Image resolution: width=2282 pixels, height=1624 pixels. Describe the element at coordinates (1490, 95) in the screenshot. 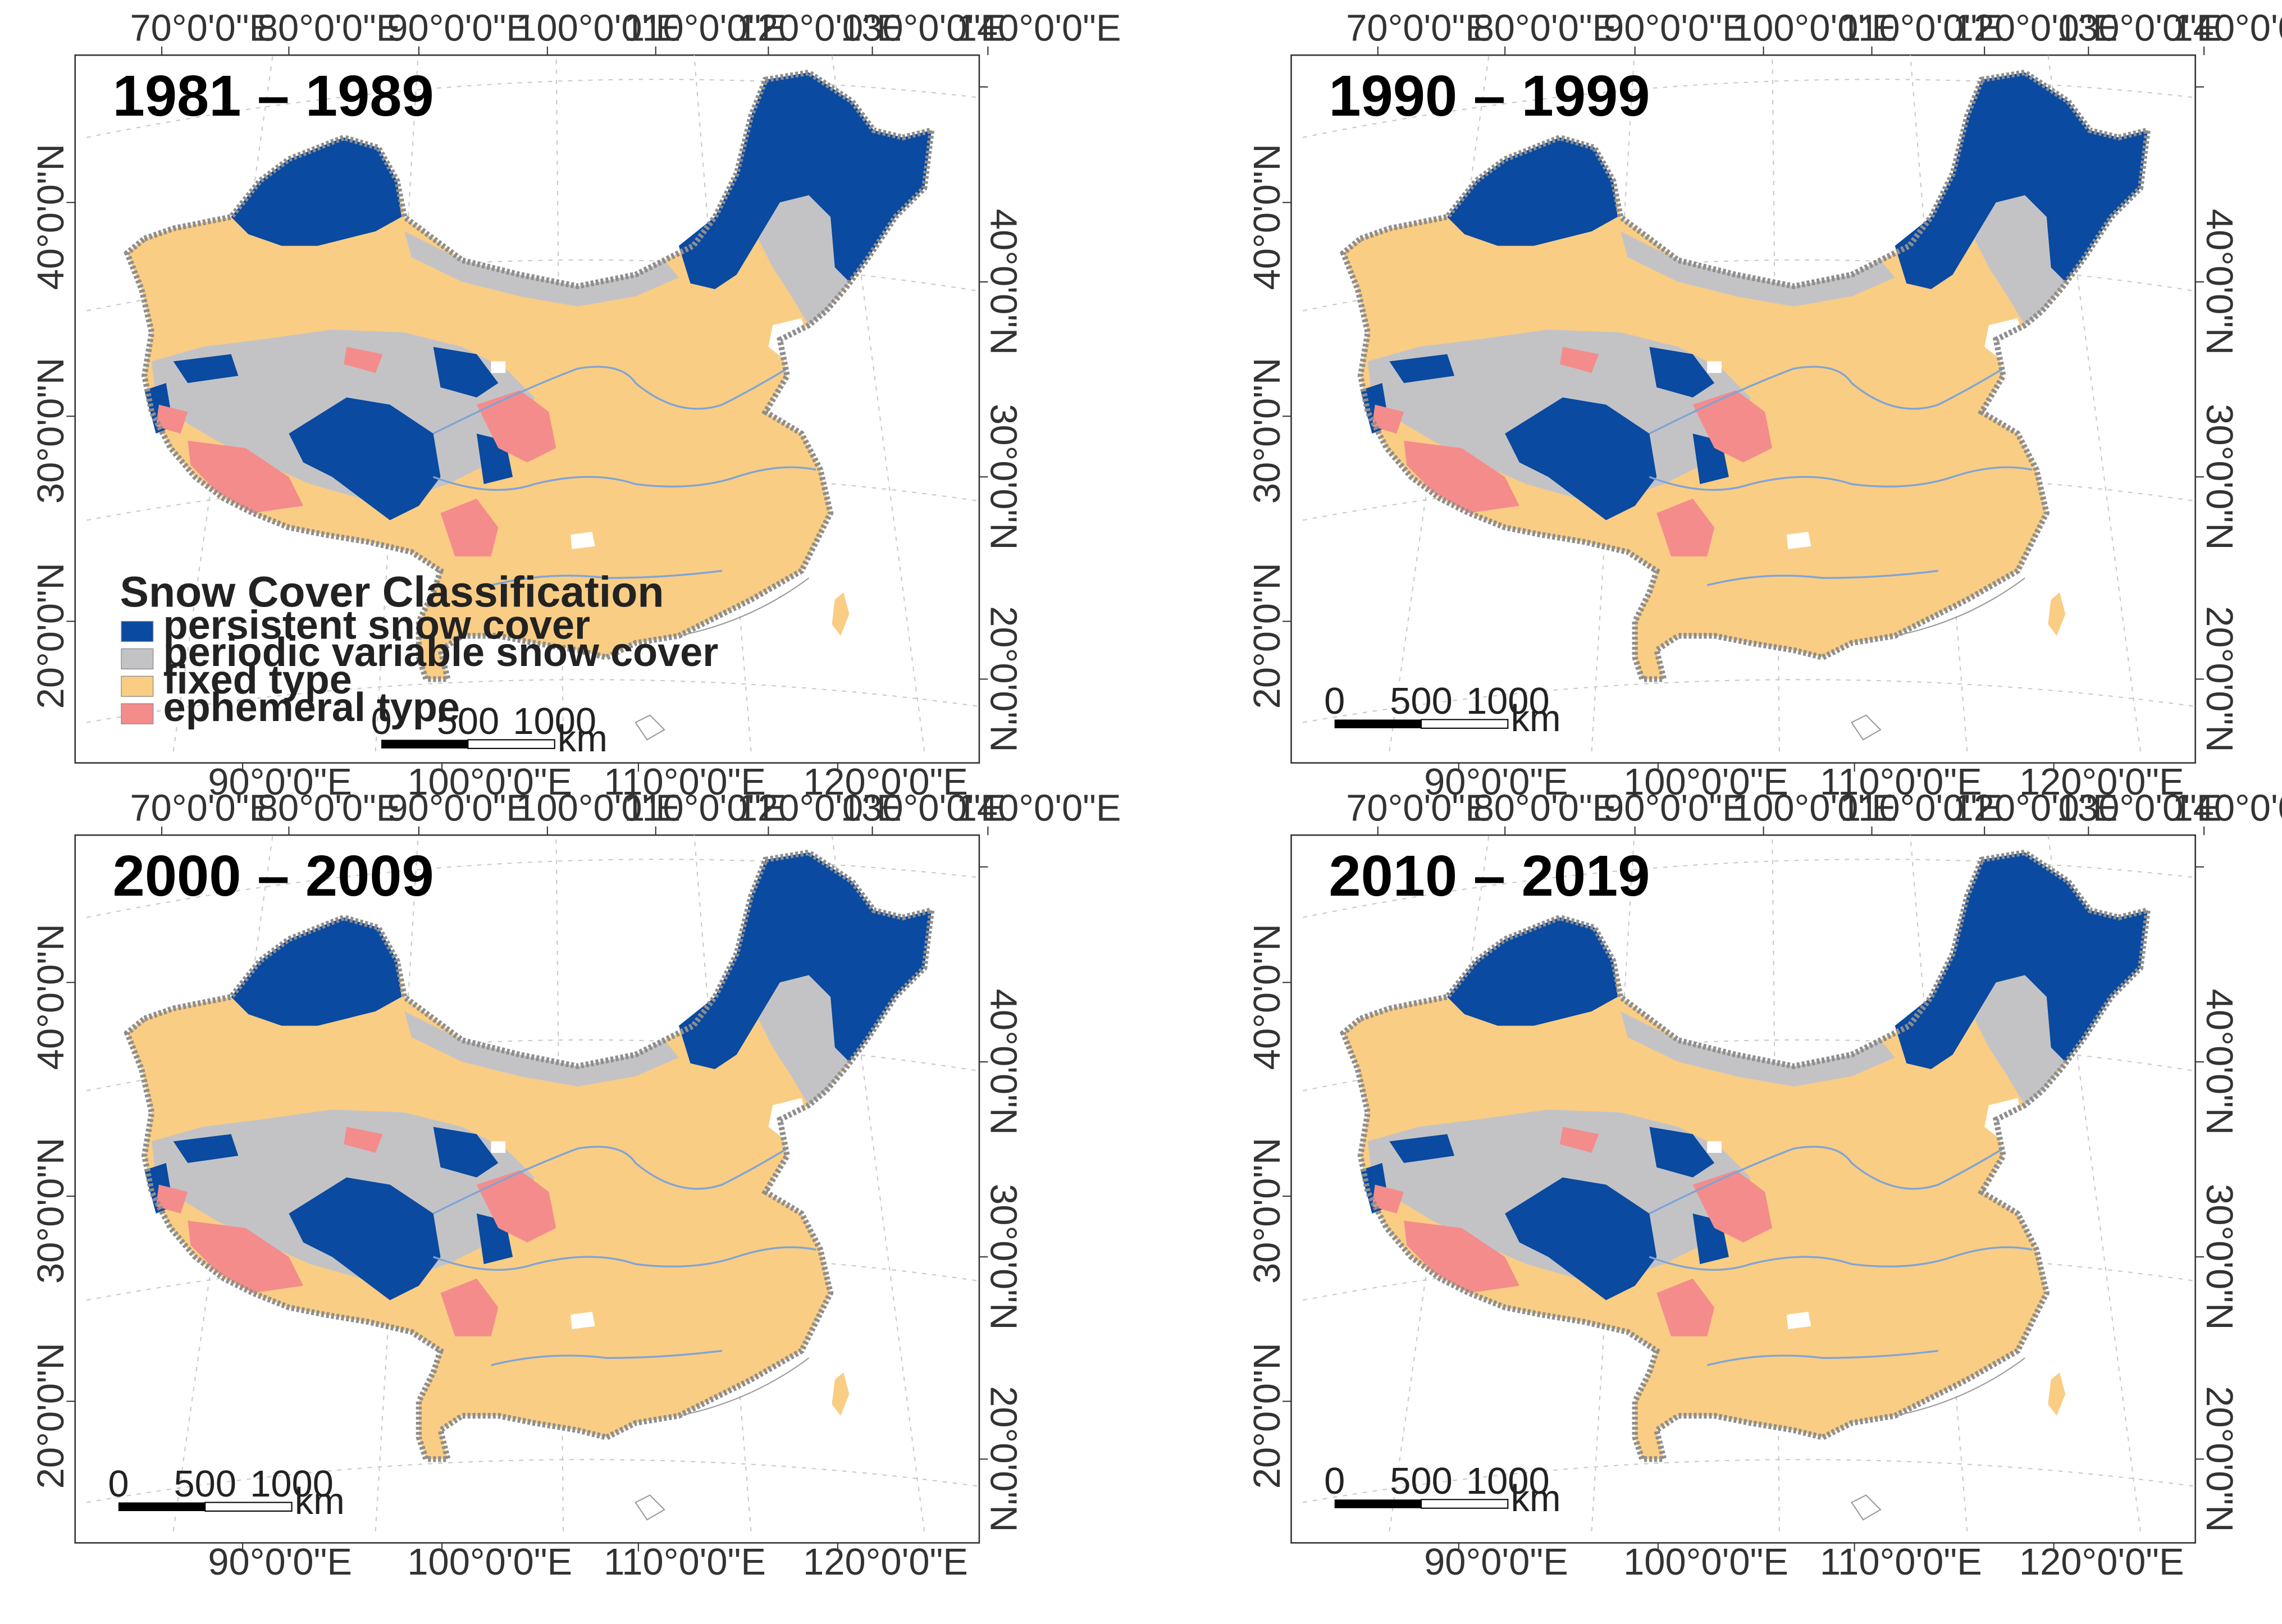

I see `period-label: 1990 – 1999` at that location.